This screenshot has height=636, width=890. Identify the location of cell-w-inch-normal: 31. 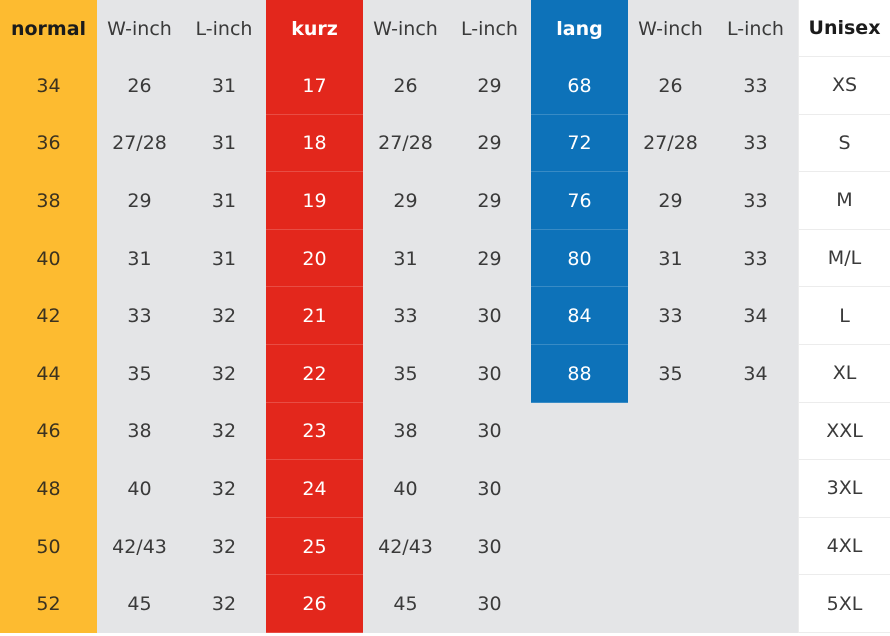
(139, 258).